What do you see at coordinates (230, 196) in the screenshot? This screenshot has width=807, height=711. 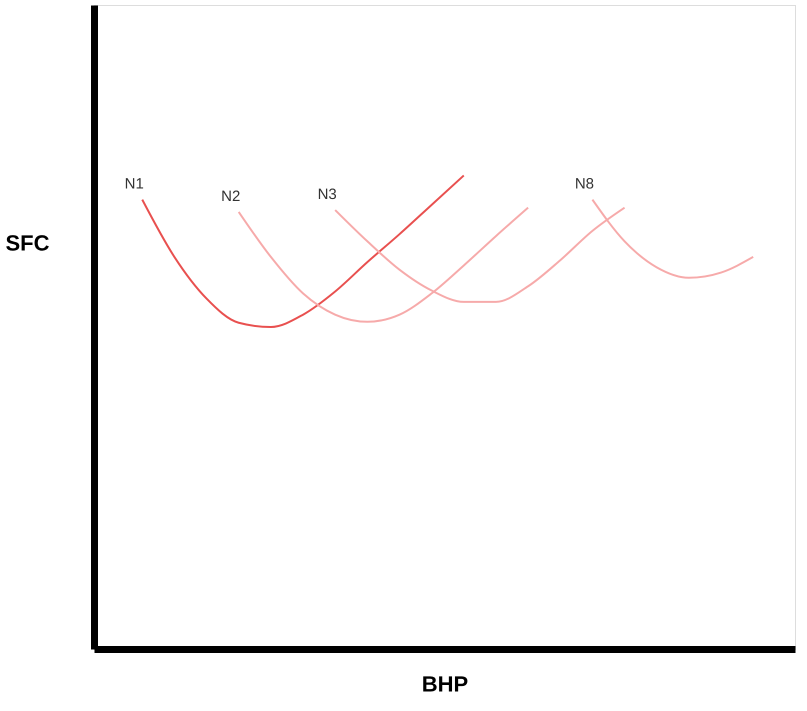 I see `series-label: N2` at bounding box center [230, 196].